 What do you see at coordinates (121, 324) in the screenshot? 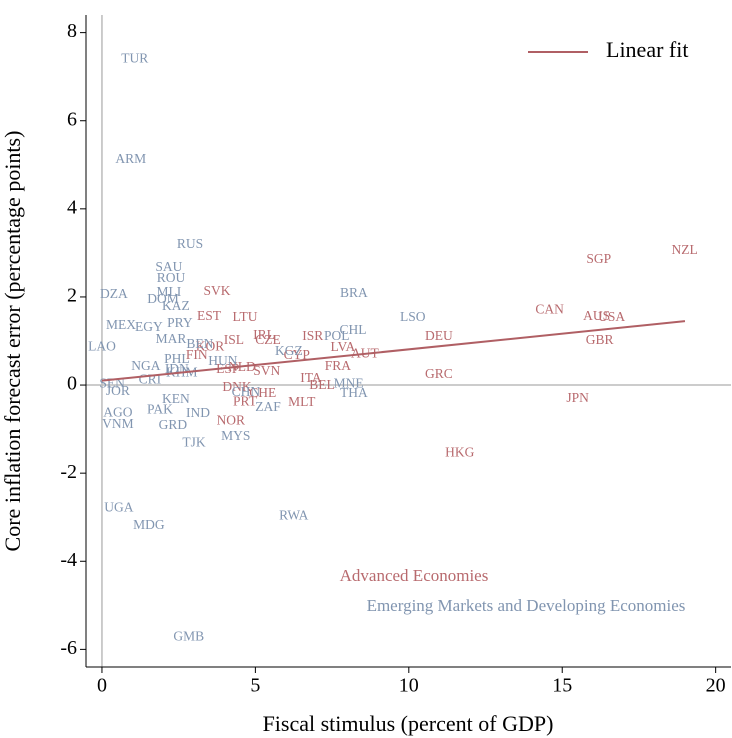
I see `country-point: MEX` at bounding box center [121, 324].